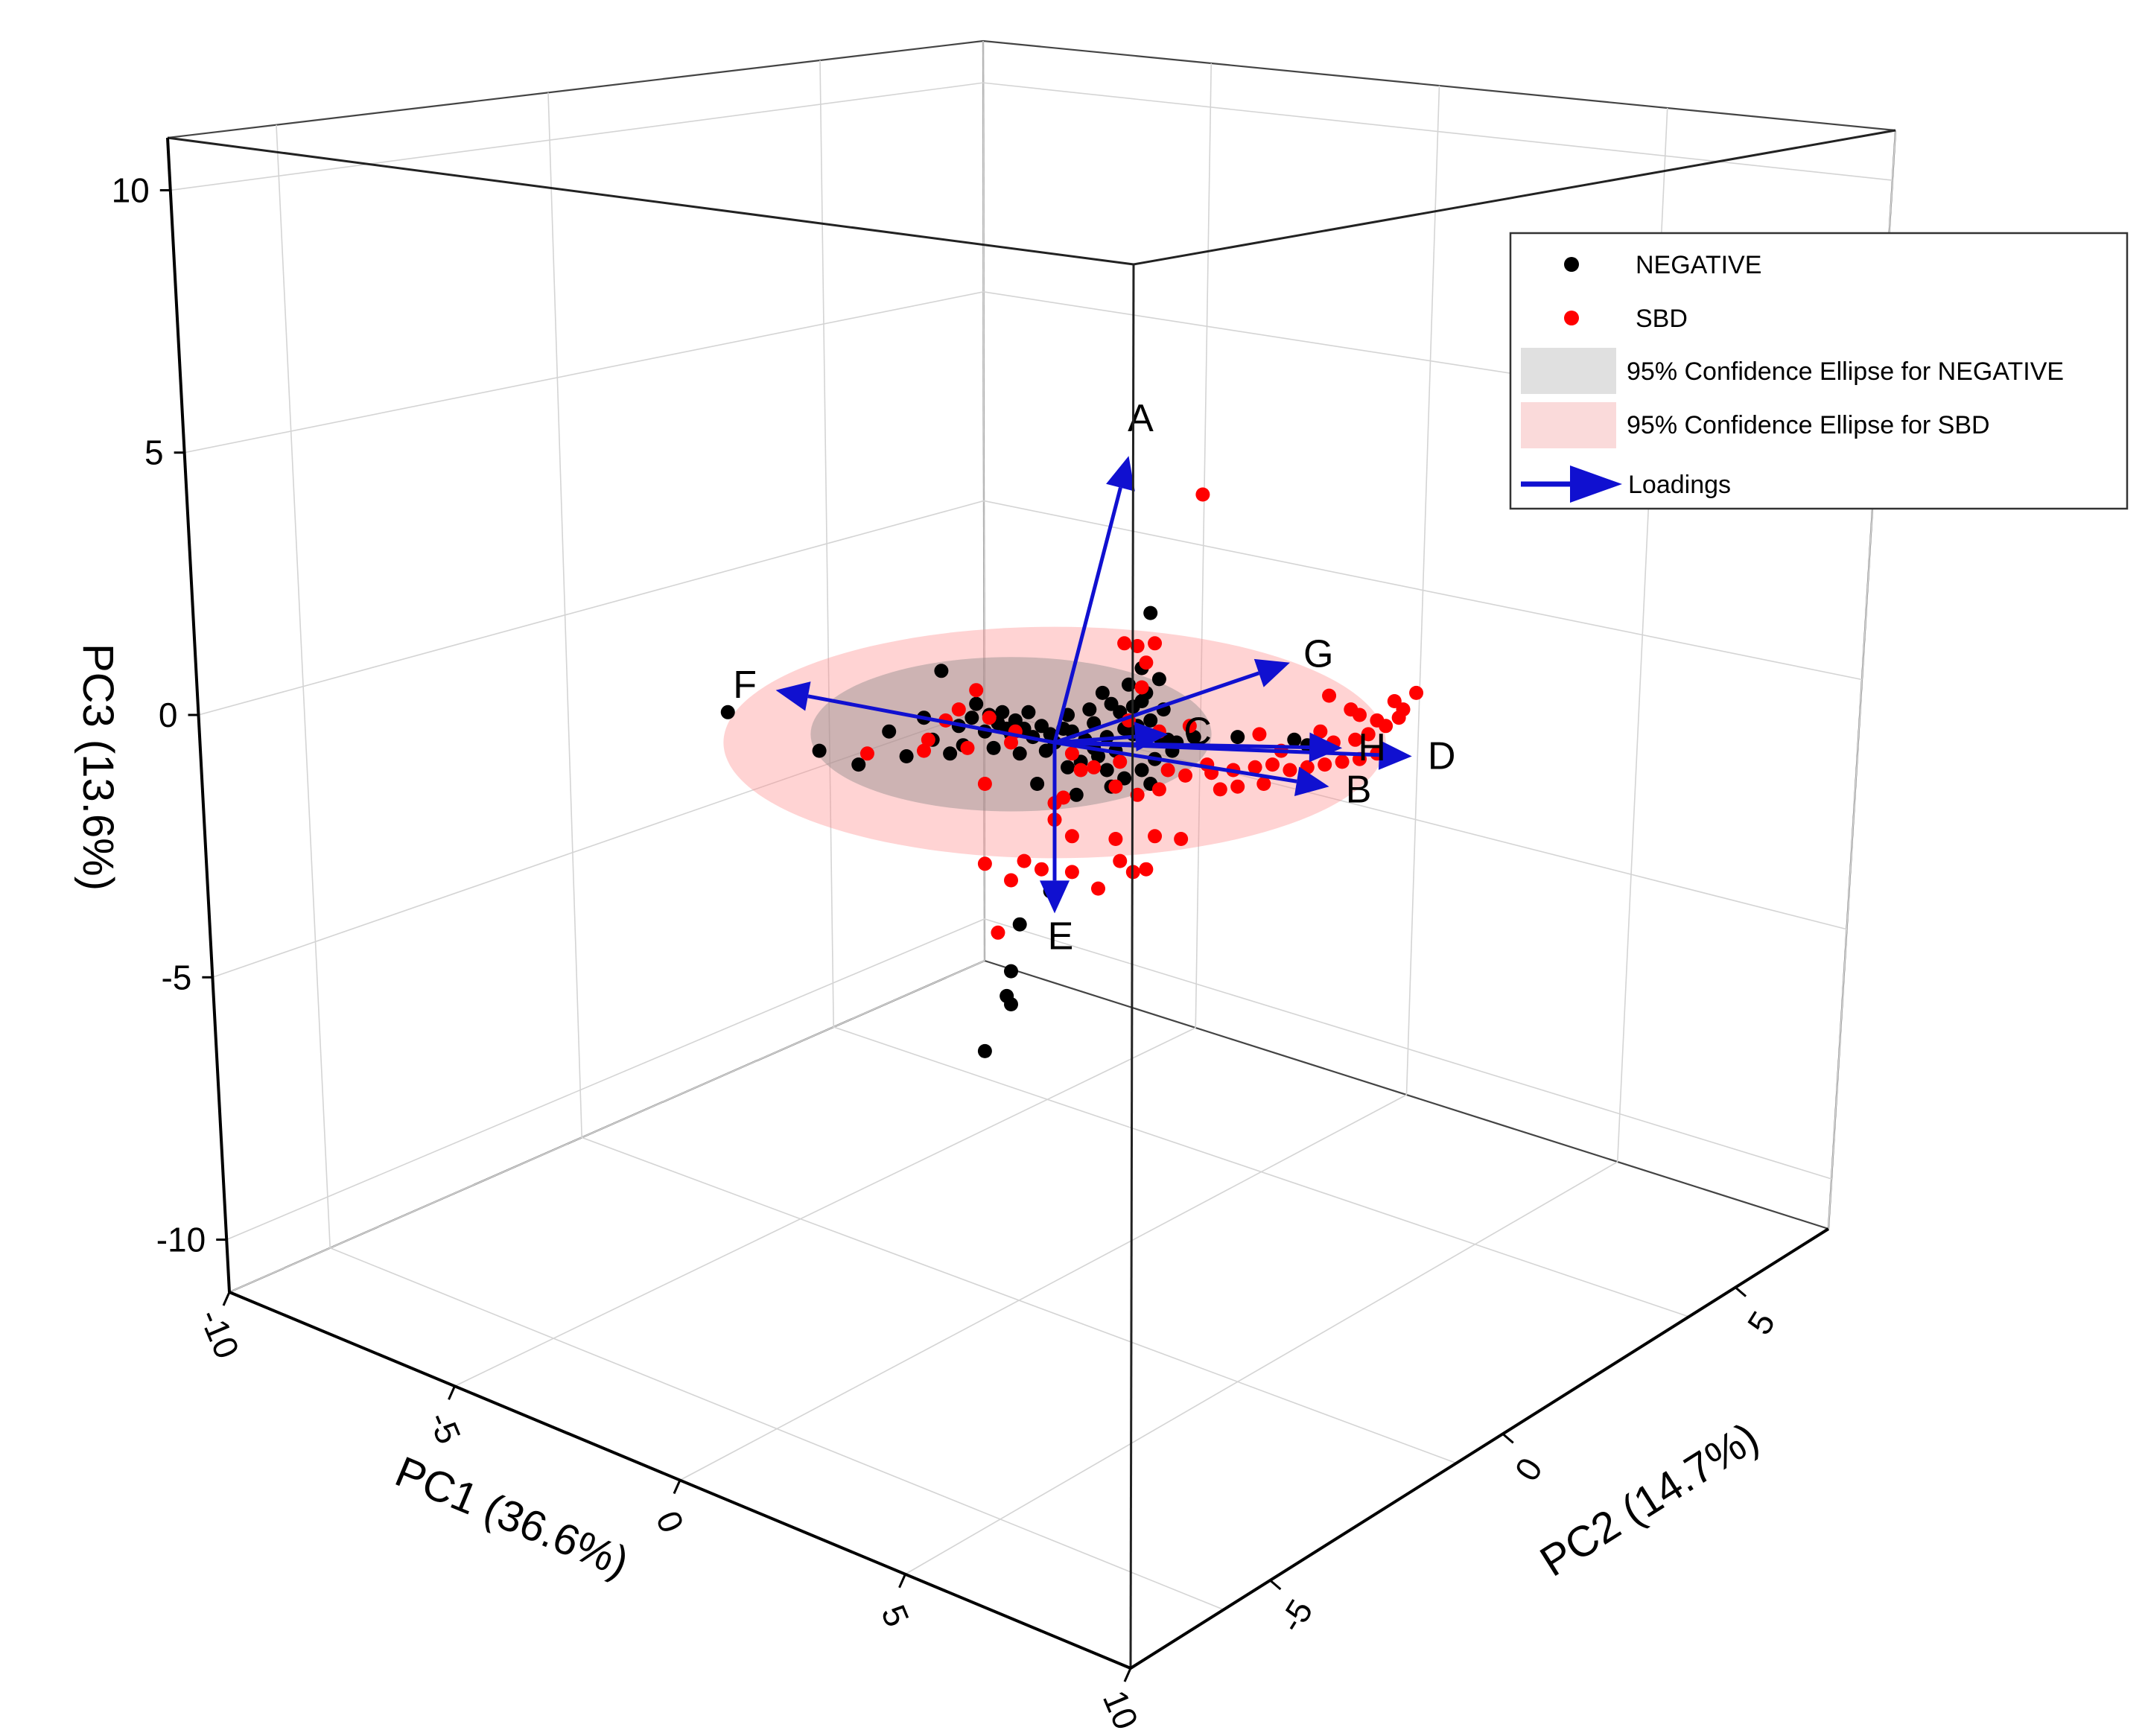 This screenshot has width=2145, height=1736. What do you see at coordinates (1571, 264) in the screenshot?
I see `legend-marker-negative` at bounding box center [1571, 264].